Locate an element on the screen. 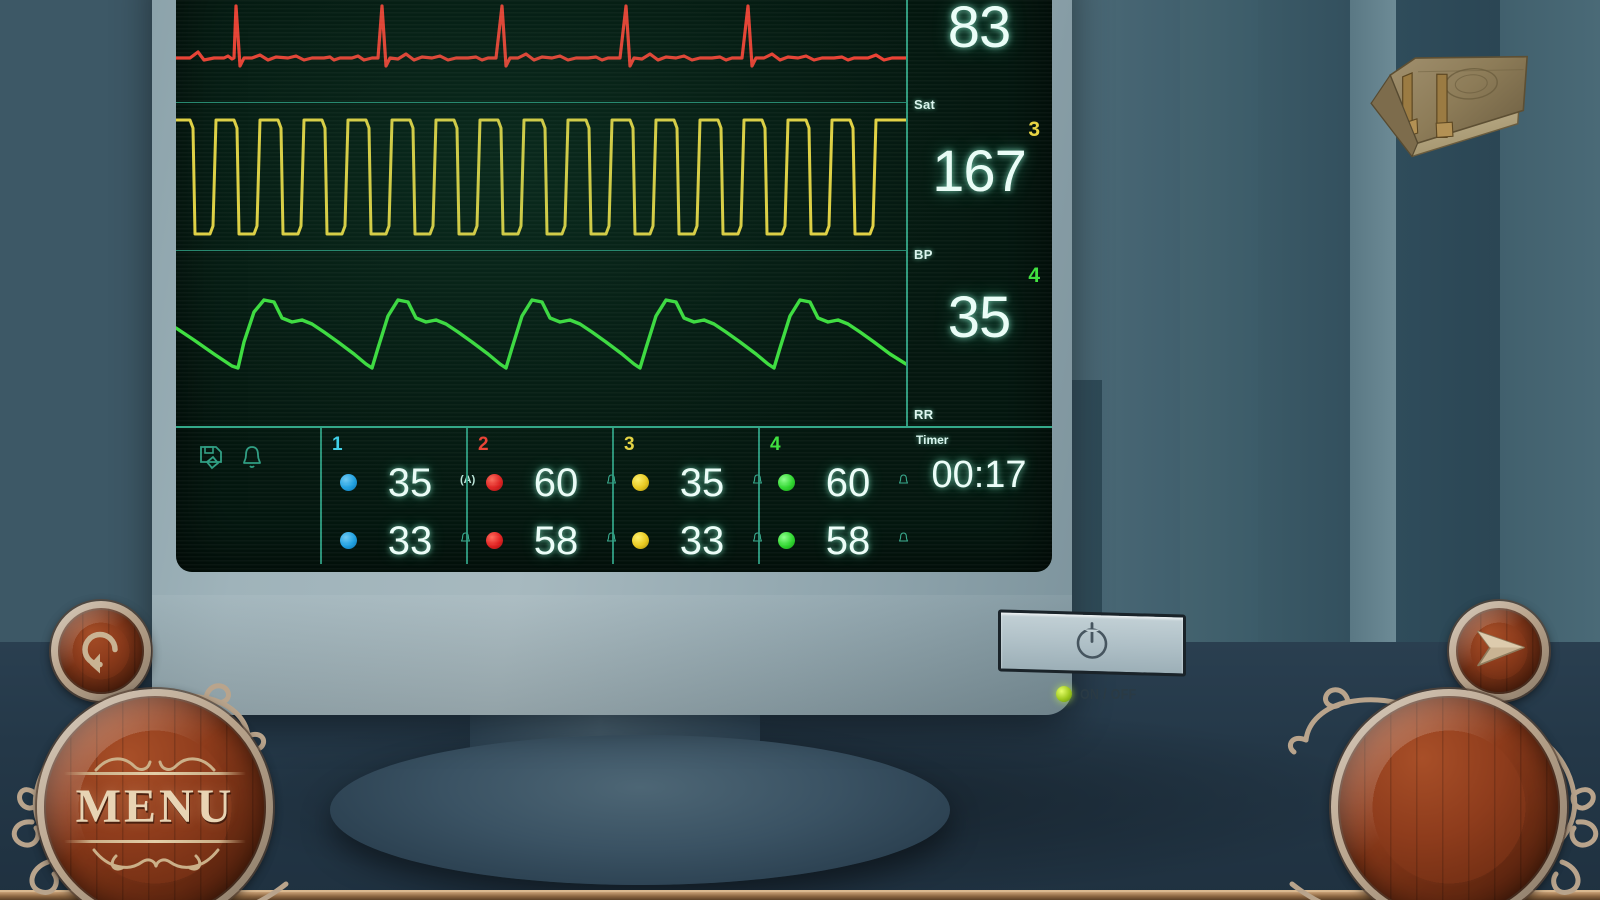 The height and width of the screenshot is (900, 1600). numeric-readouts-column: HR 2 83 Sat 3 167 BP 4 35 RR is located at coordinates (979, 214).